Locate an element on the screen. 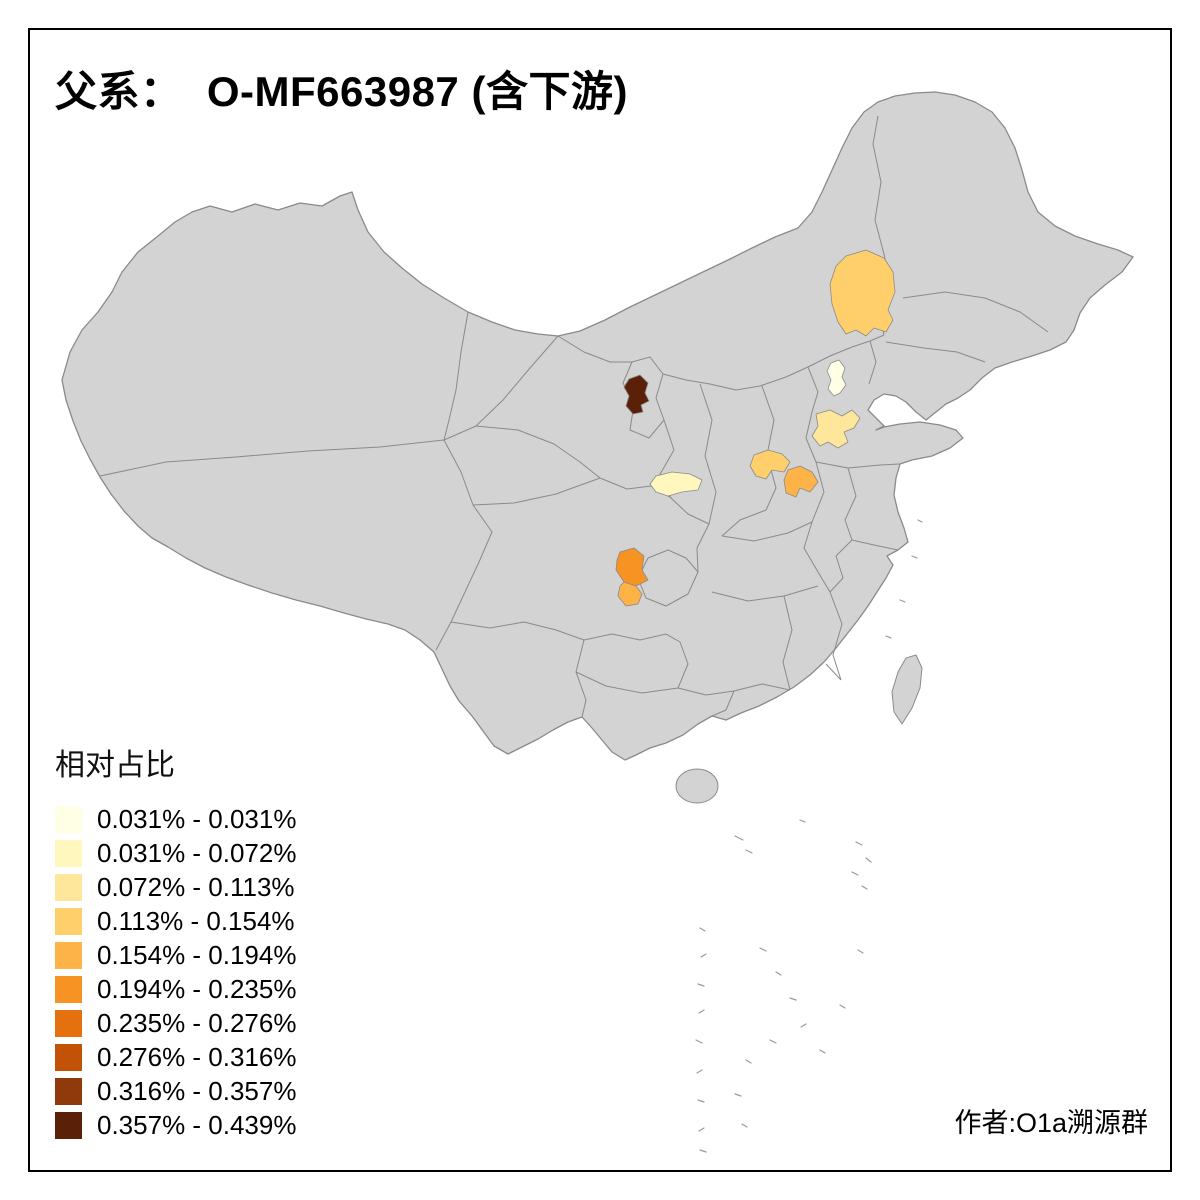 This screenshot has width=1200, height=1200. region-ningxia-center is located at coordinates (636, 394).